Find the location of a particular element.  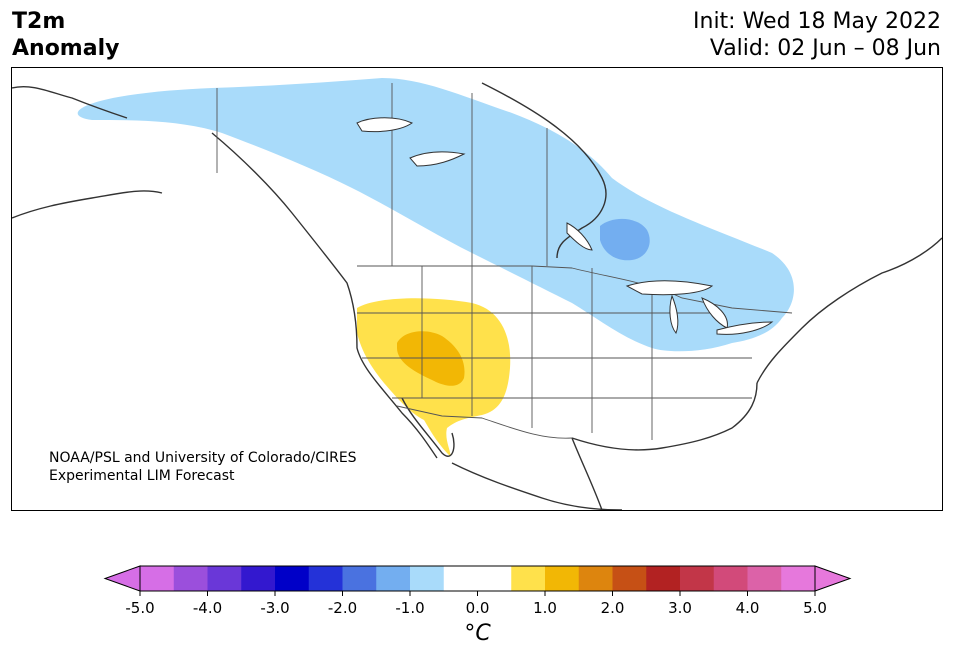

colorbar-tick-label: 0.0 is located at coordinates (478, 608).